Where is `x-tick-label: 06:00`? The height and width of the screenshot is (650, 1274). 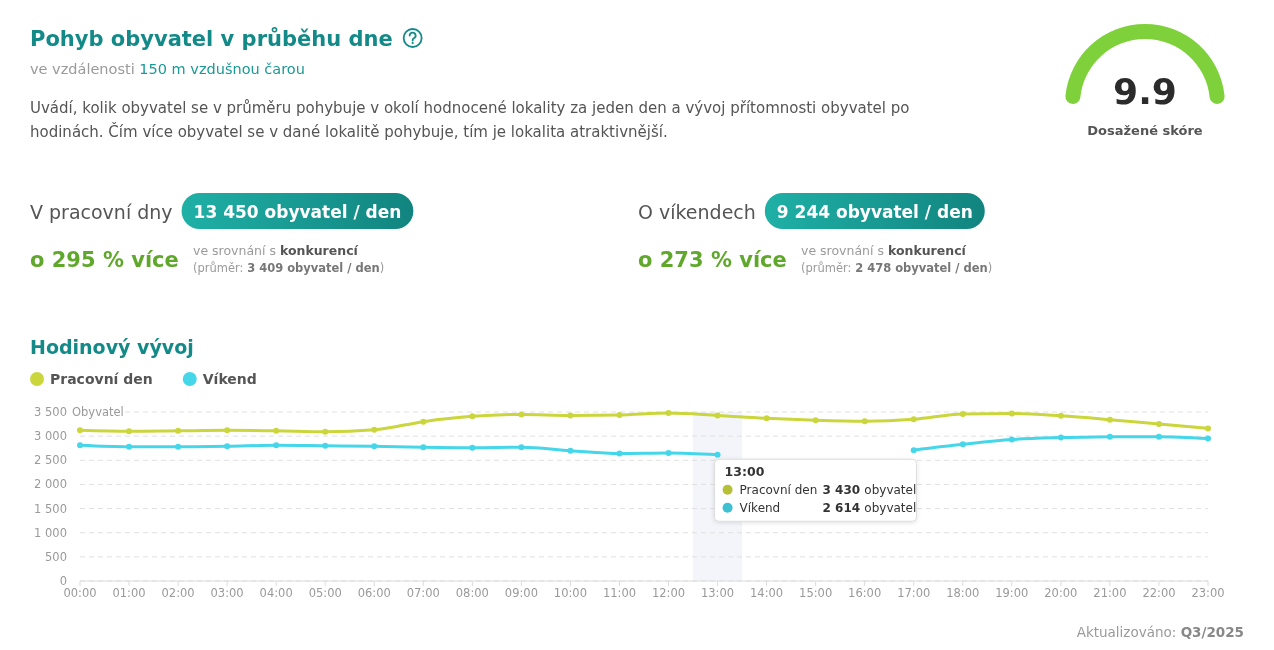
x-tick-label: 06:00 is located at coordinates (374, 593).